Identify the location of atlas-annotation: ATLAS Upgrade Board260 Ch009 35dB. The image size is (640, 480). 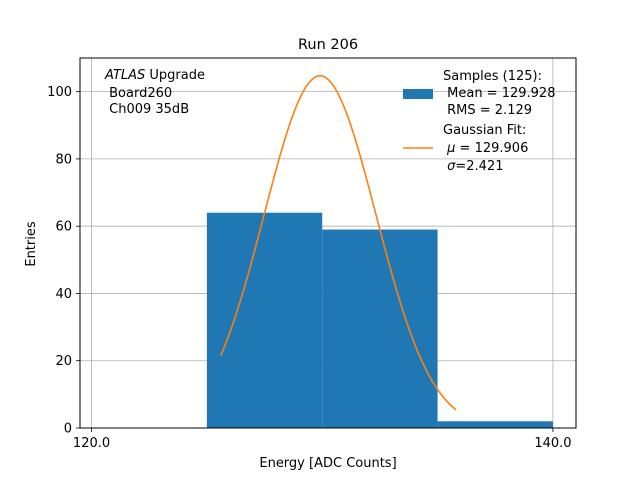
(154, 92).